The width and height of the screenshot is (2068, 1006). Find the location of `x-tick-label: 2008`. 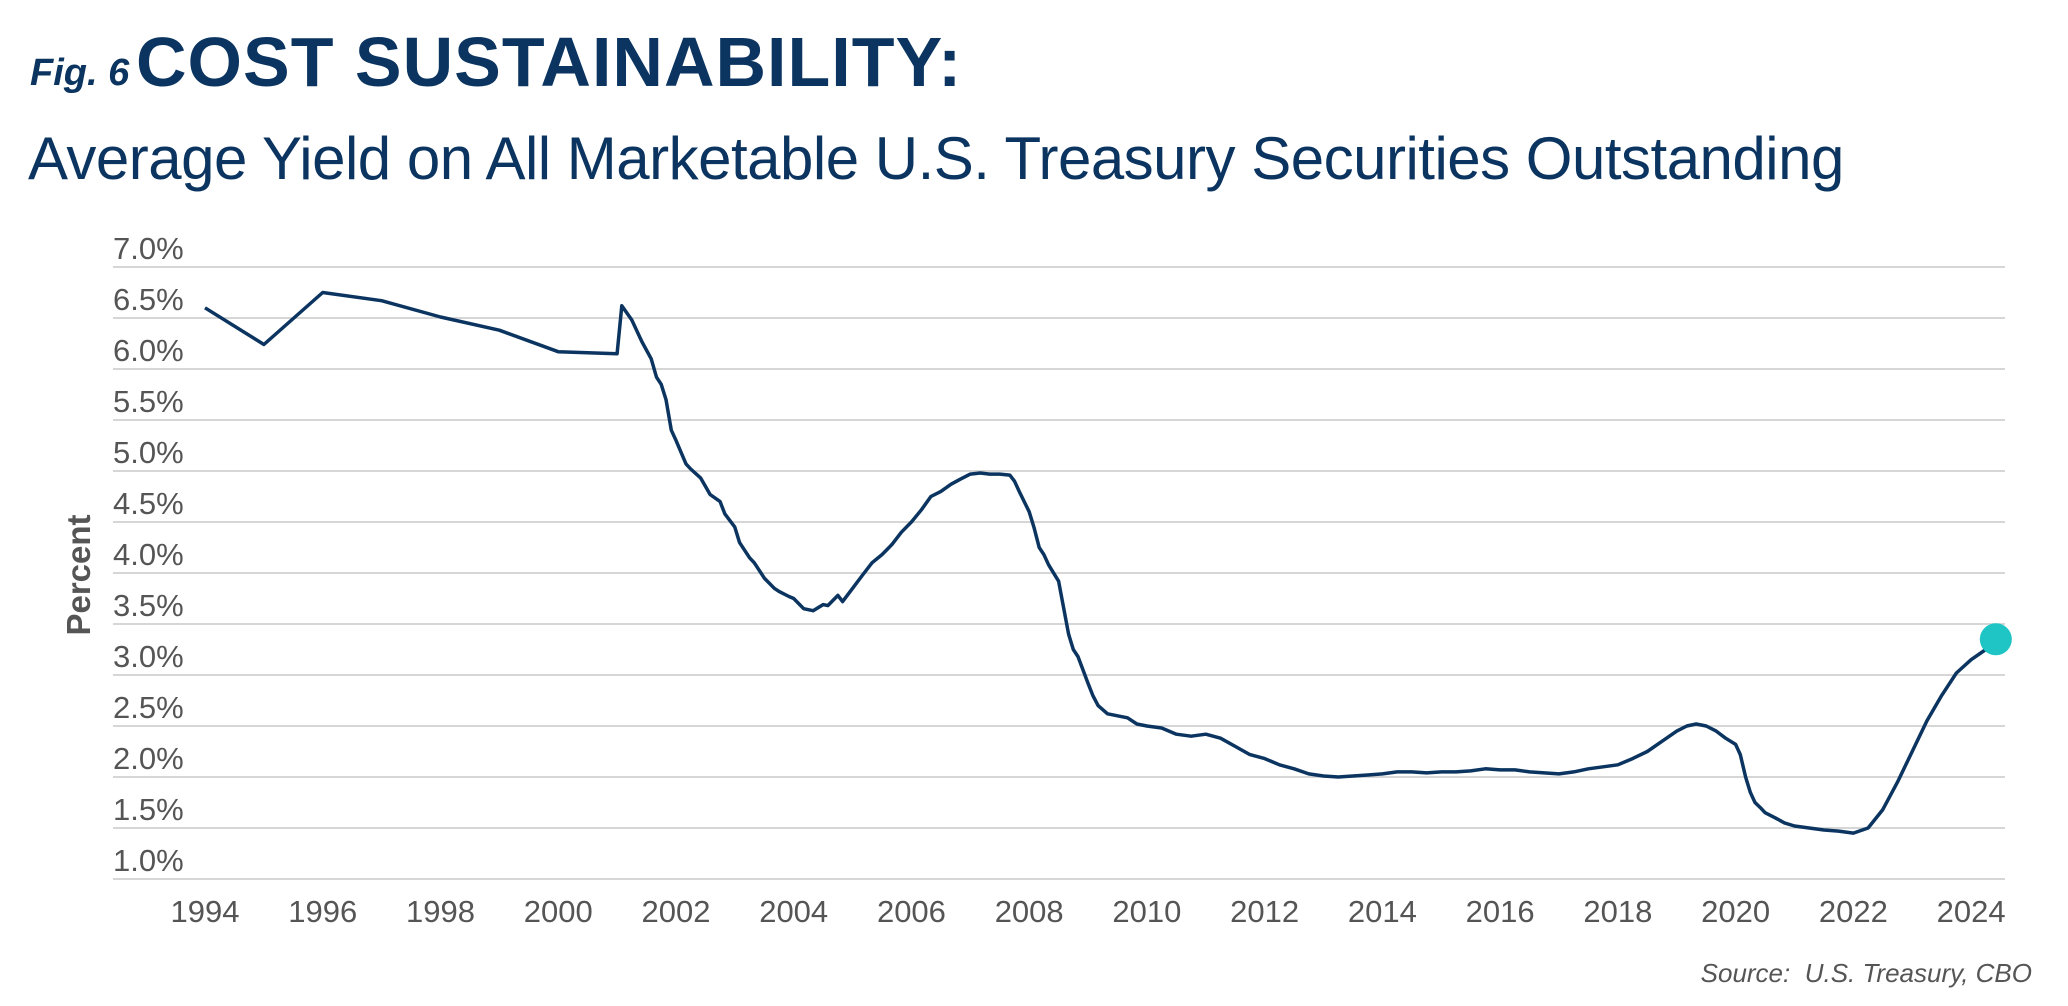

x-tick-label: 2008 is located at coordinates (1029, 911).